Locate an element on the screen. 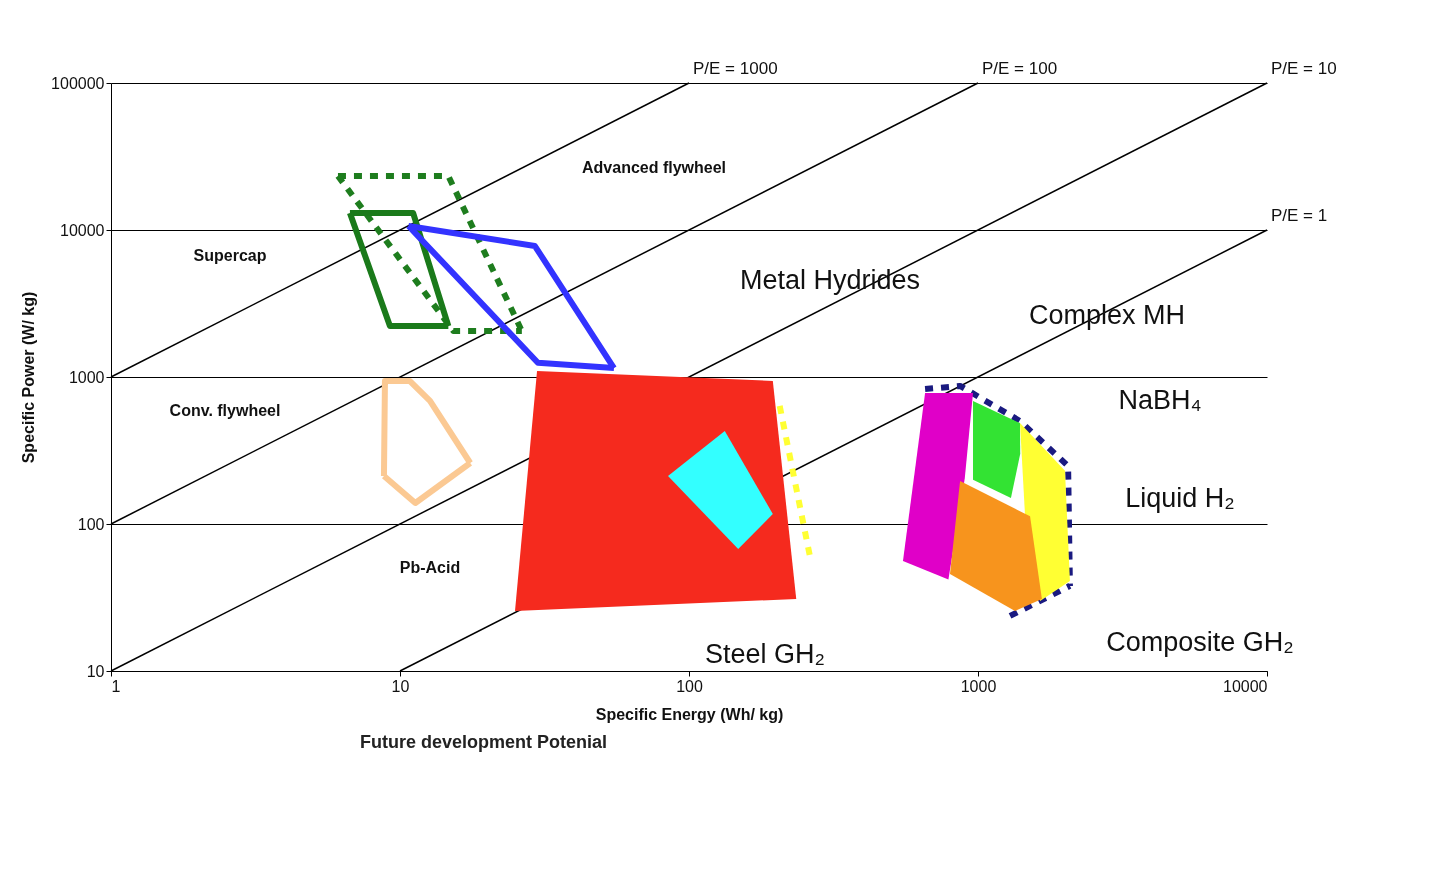  x-axis-title: Specific Energy (Wh/ kg) is located at coordinates (689, 714).